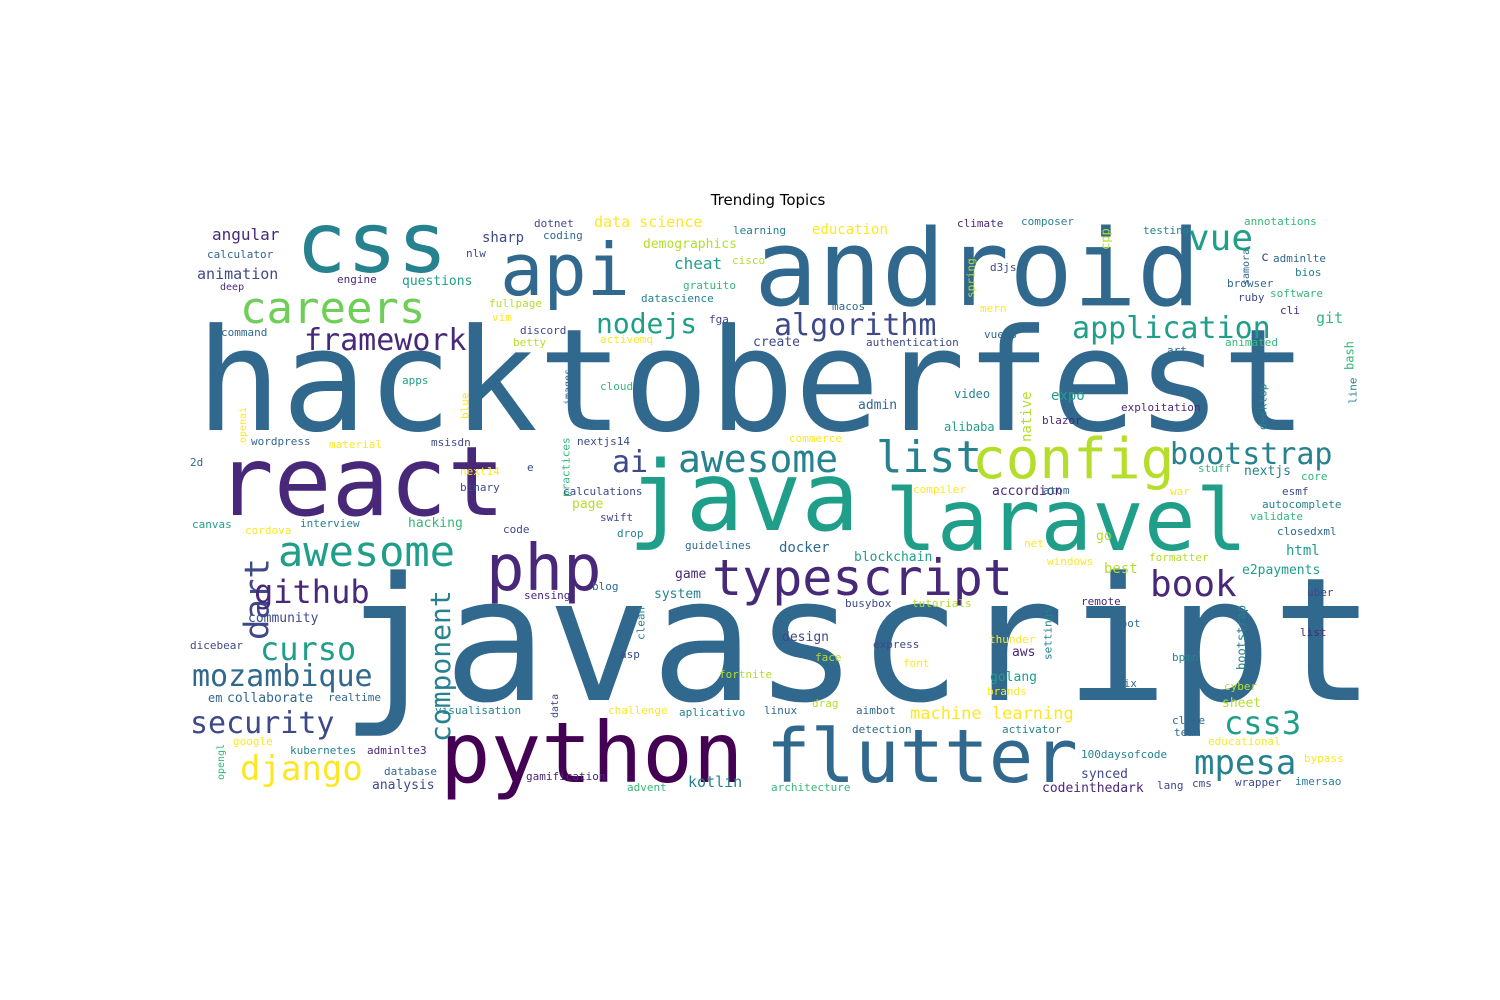 This screenshot has height=1000, width=1500. I want to click on word-esmf: esmf, so click(1295, 491).